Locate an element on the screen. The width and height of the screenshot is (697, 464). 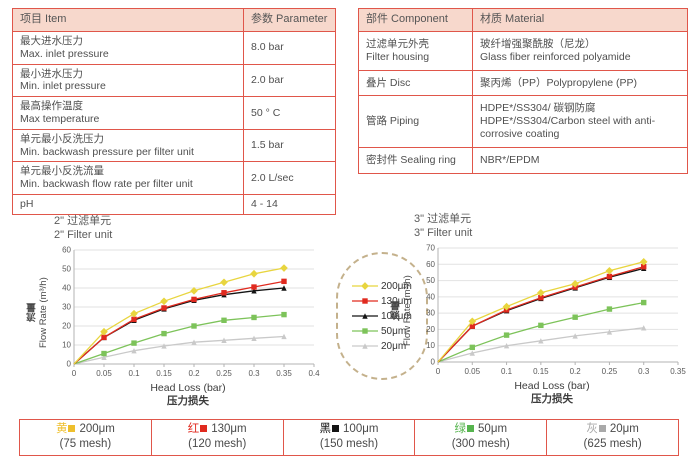
legend-label: 20μm is located at coordinates (394, 346).